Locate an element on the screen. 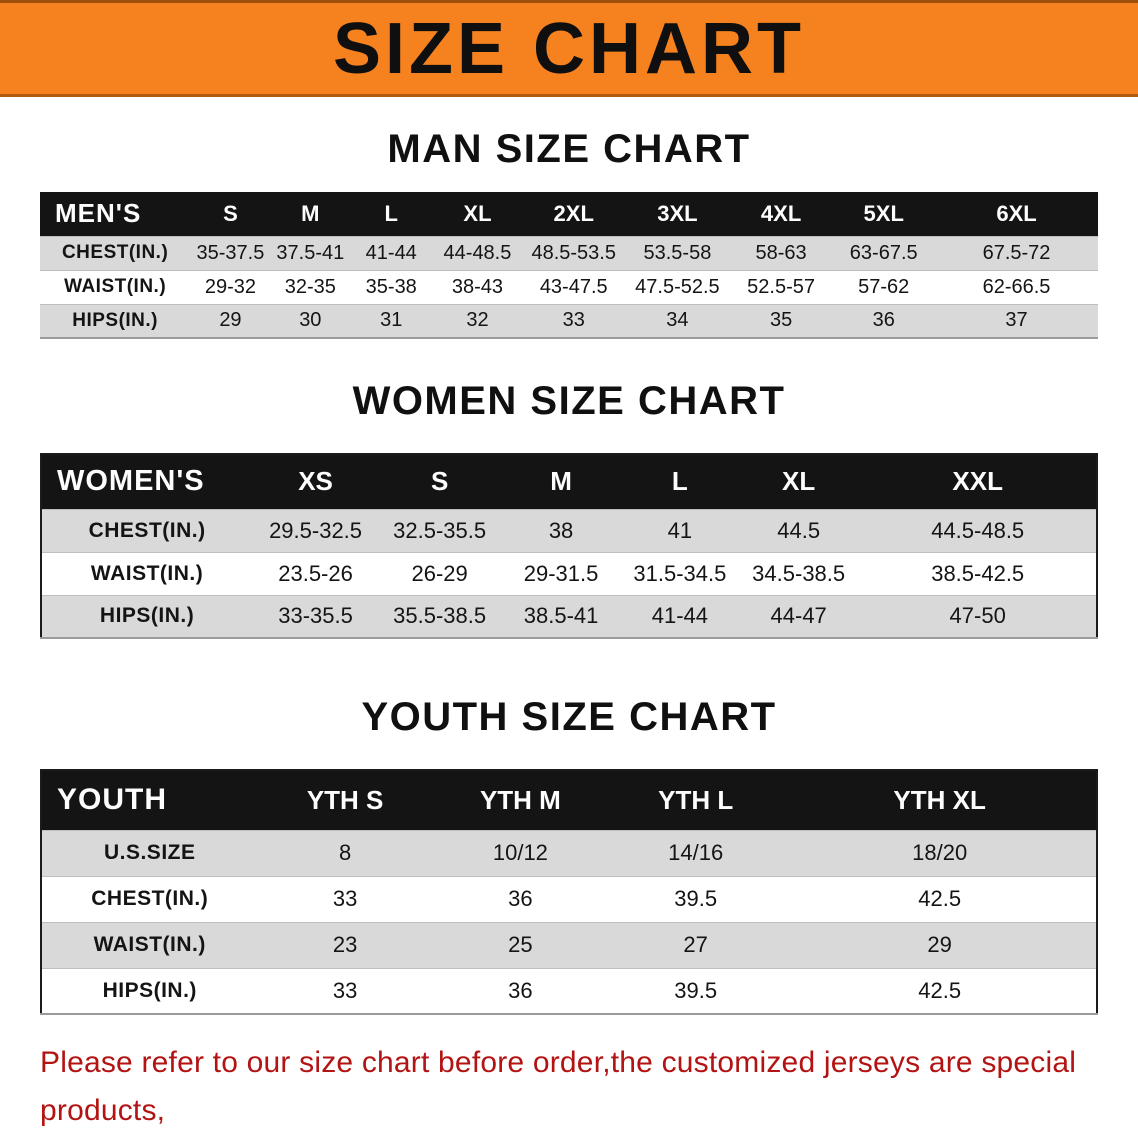  size-value-cell: 57-62 is located at coordinates (884, 286).